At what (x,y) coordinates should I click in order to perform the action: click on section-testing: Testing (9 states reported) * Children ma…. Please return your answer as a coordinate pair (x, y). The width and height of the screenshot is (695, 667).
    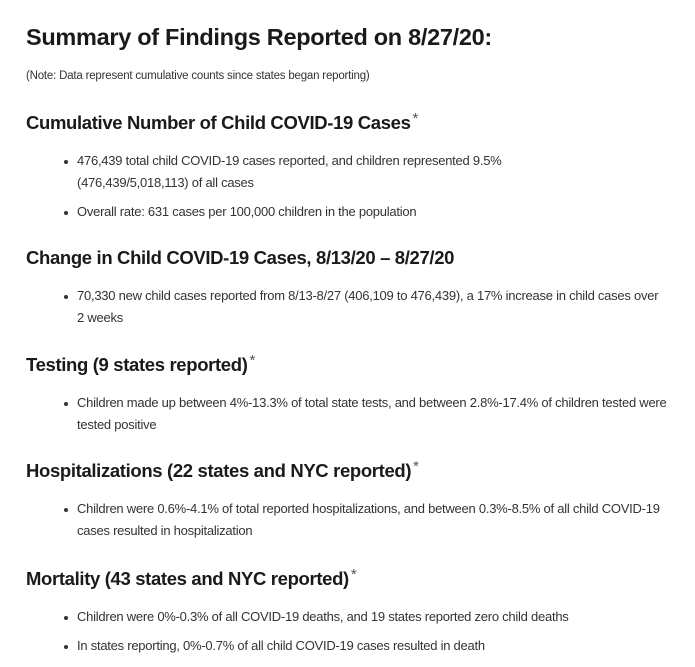
    Looking at the image, I should click on (356, 397).